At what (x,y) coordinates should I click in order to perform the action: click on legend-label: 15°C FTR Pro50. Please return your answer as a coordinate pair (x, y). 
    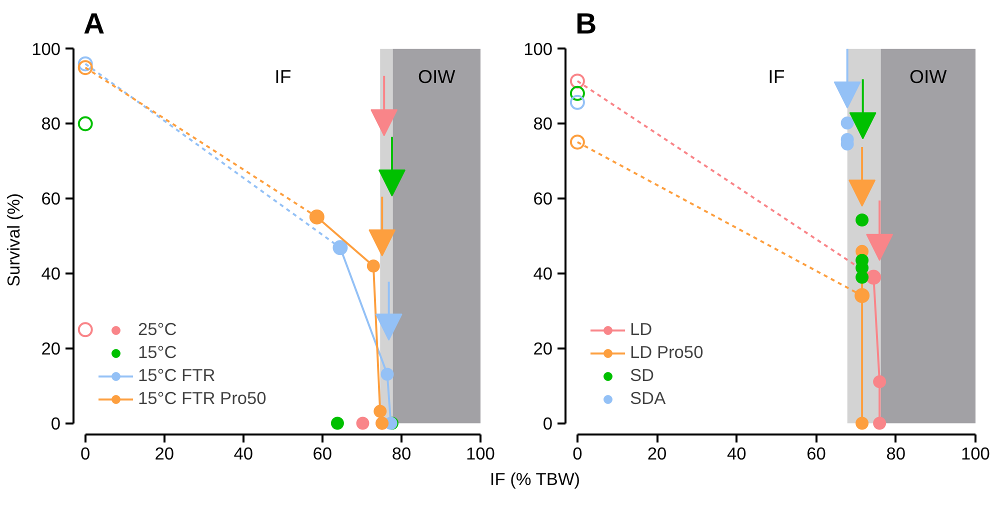
    Looking at the image, I should click on (202, 398).